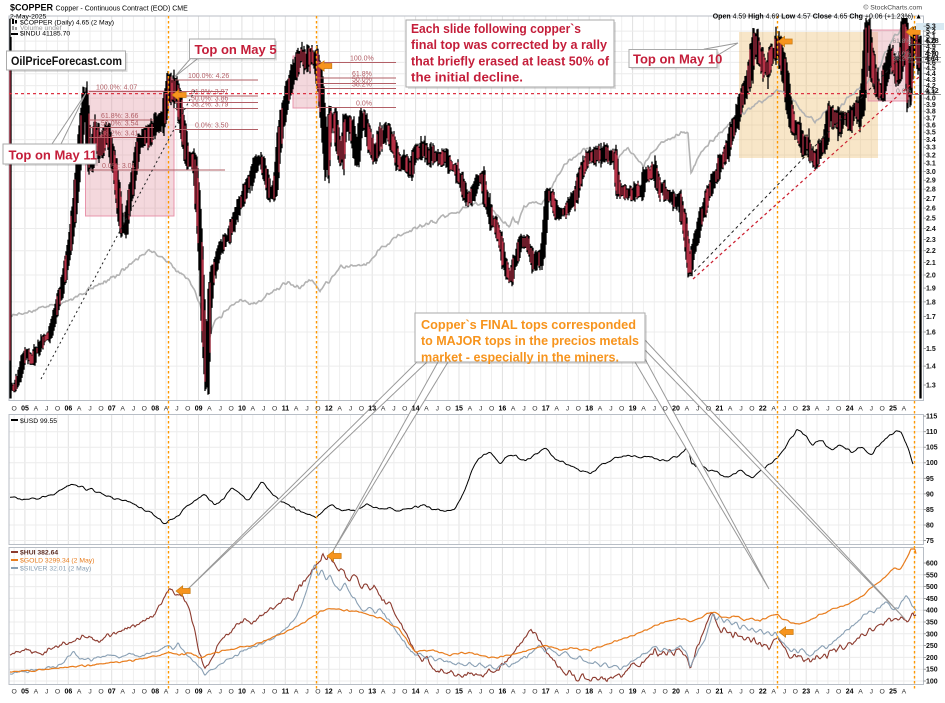 This screenshot has height=703, width=945. Describe the element at coordinates (932, 41) in the screenshot. I see `svg-text: 4.28` at that location.